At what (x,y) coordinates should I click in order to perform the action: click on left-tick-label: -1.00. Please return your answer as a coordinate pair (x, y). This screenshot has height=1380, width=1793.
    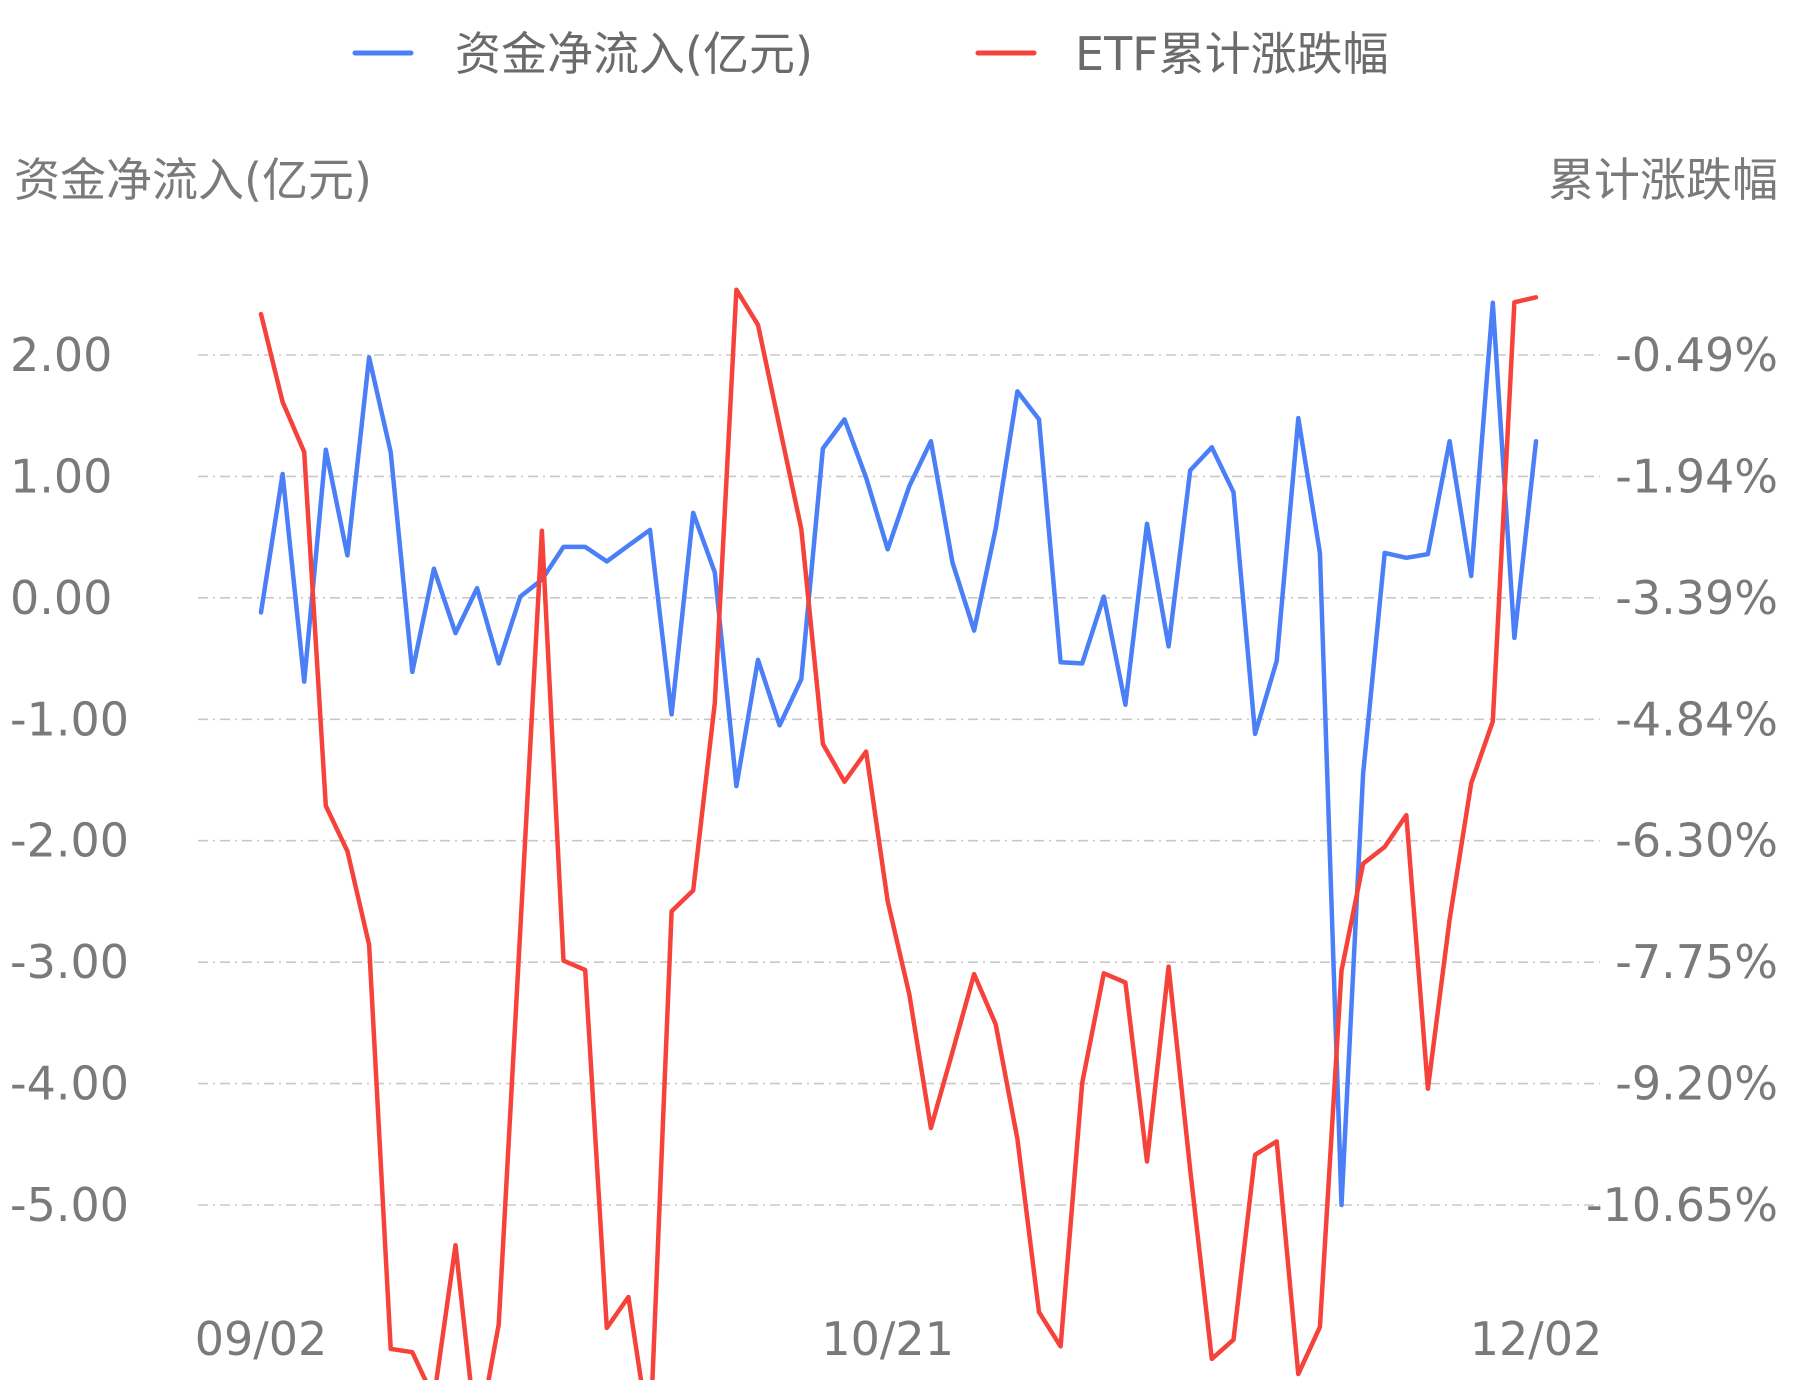
    Looking at the image, I should click on (69, 719).